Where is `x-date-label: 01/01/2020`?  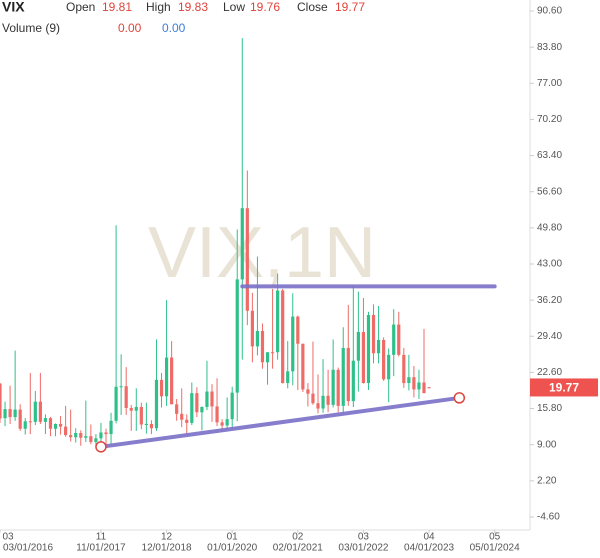 x-date-label: 01/01/2020 is located at coordinates (232, 548).